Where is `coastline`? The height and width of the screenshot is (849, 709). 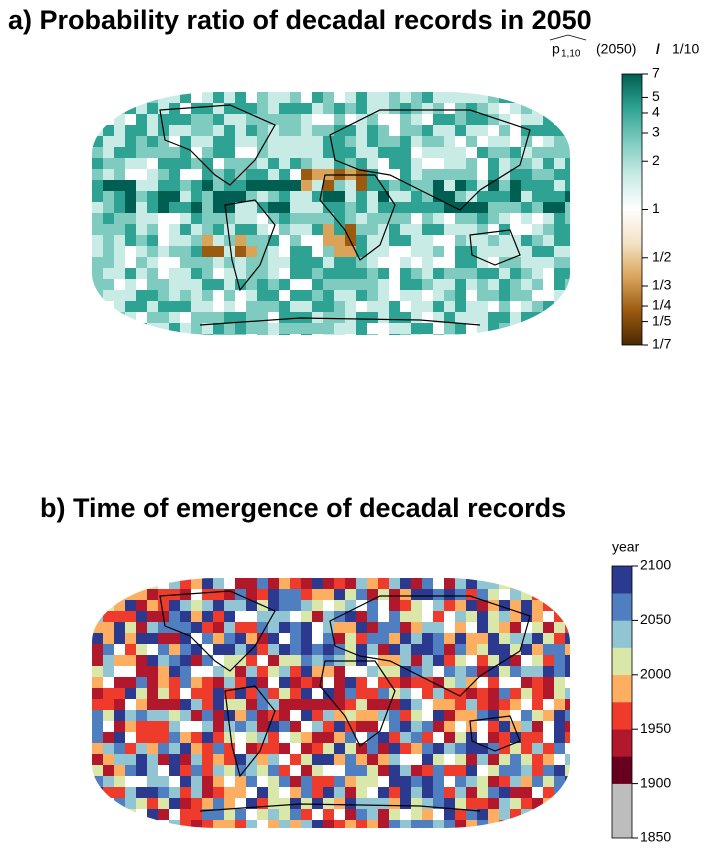
coastline is located at coordinates (430, 160).